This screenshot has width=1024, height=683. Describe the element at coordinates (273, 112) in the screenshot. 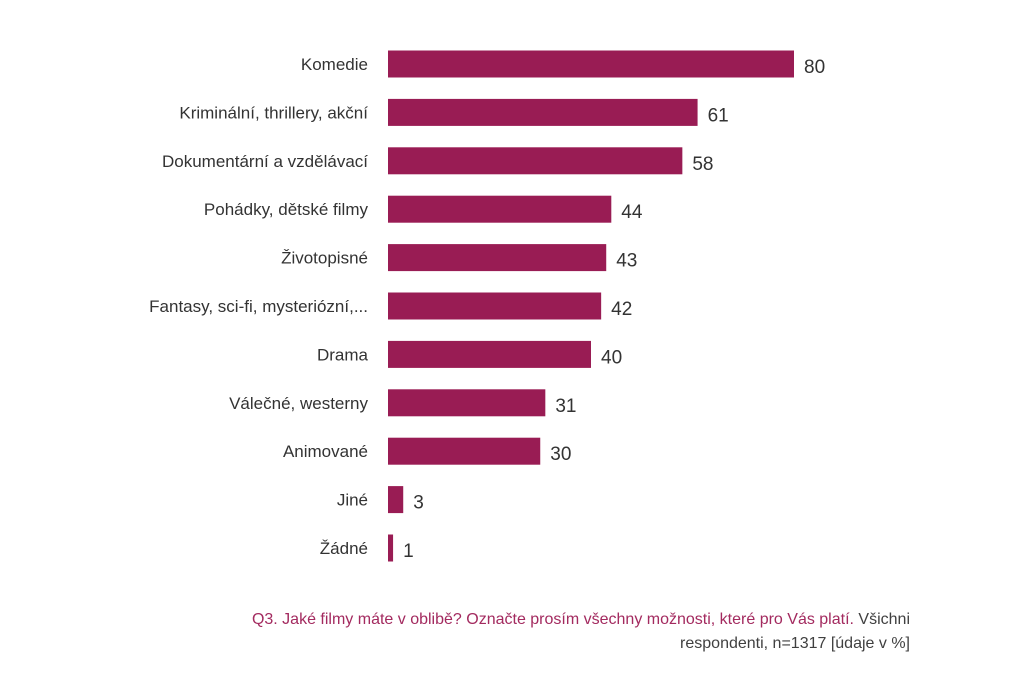

I see `category-label: Kriminální, thrillery, akční` at that location.